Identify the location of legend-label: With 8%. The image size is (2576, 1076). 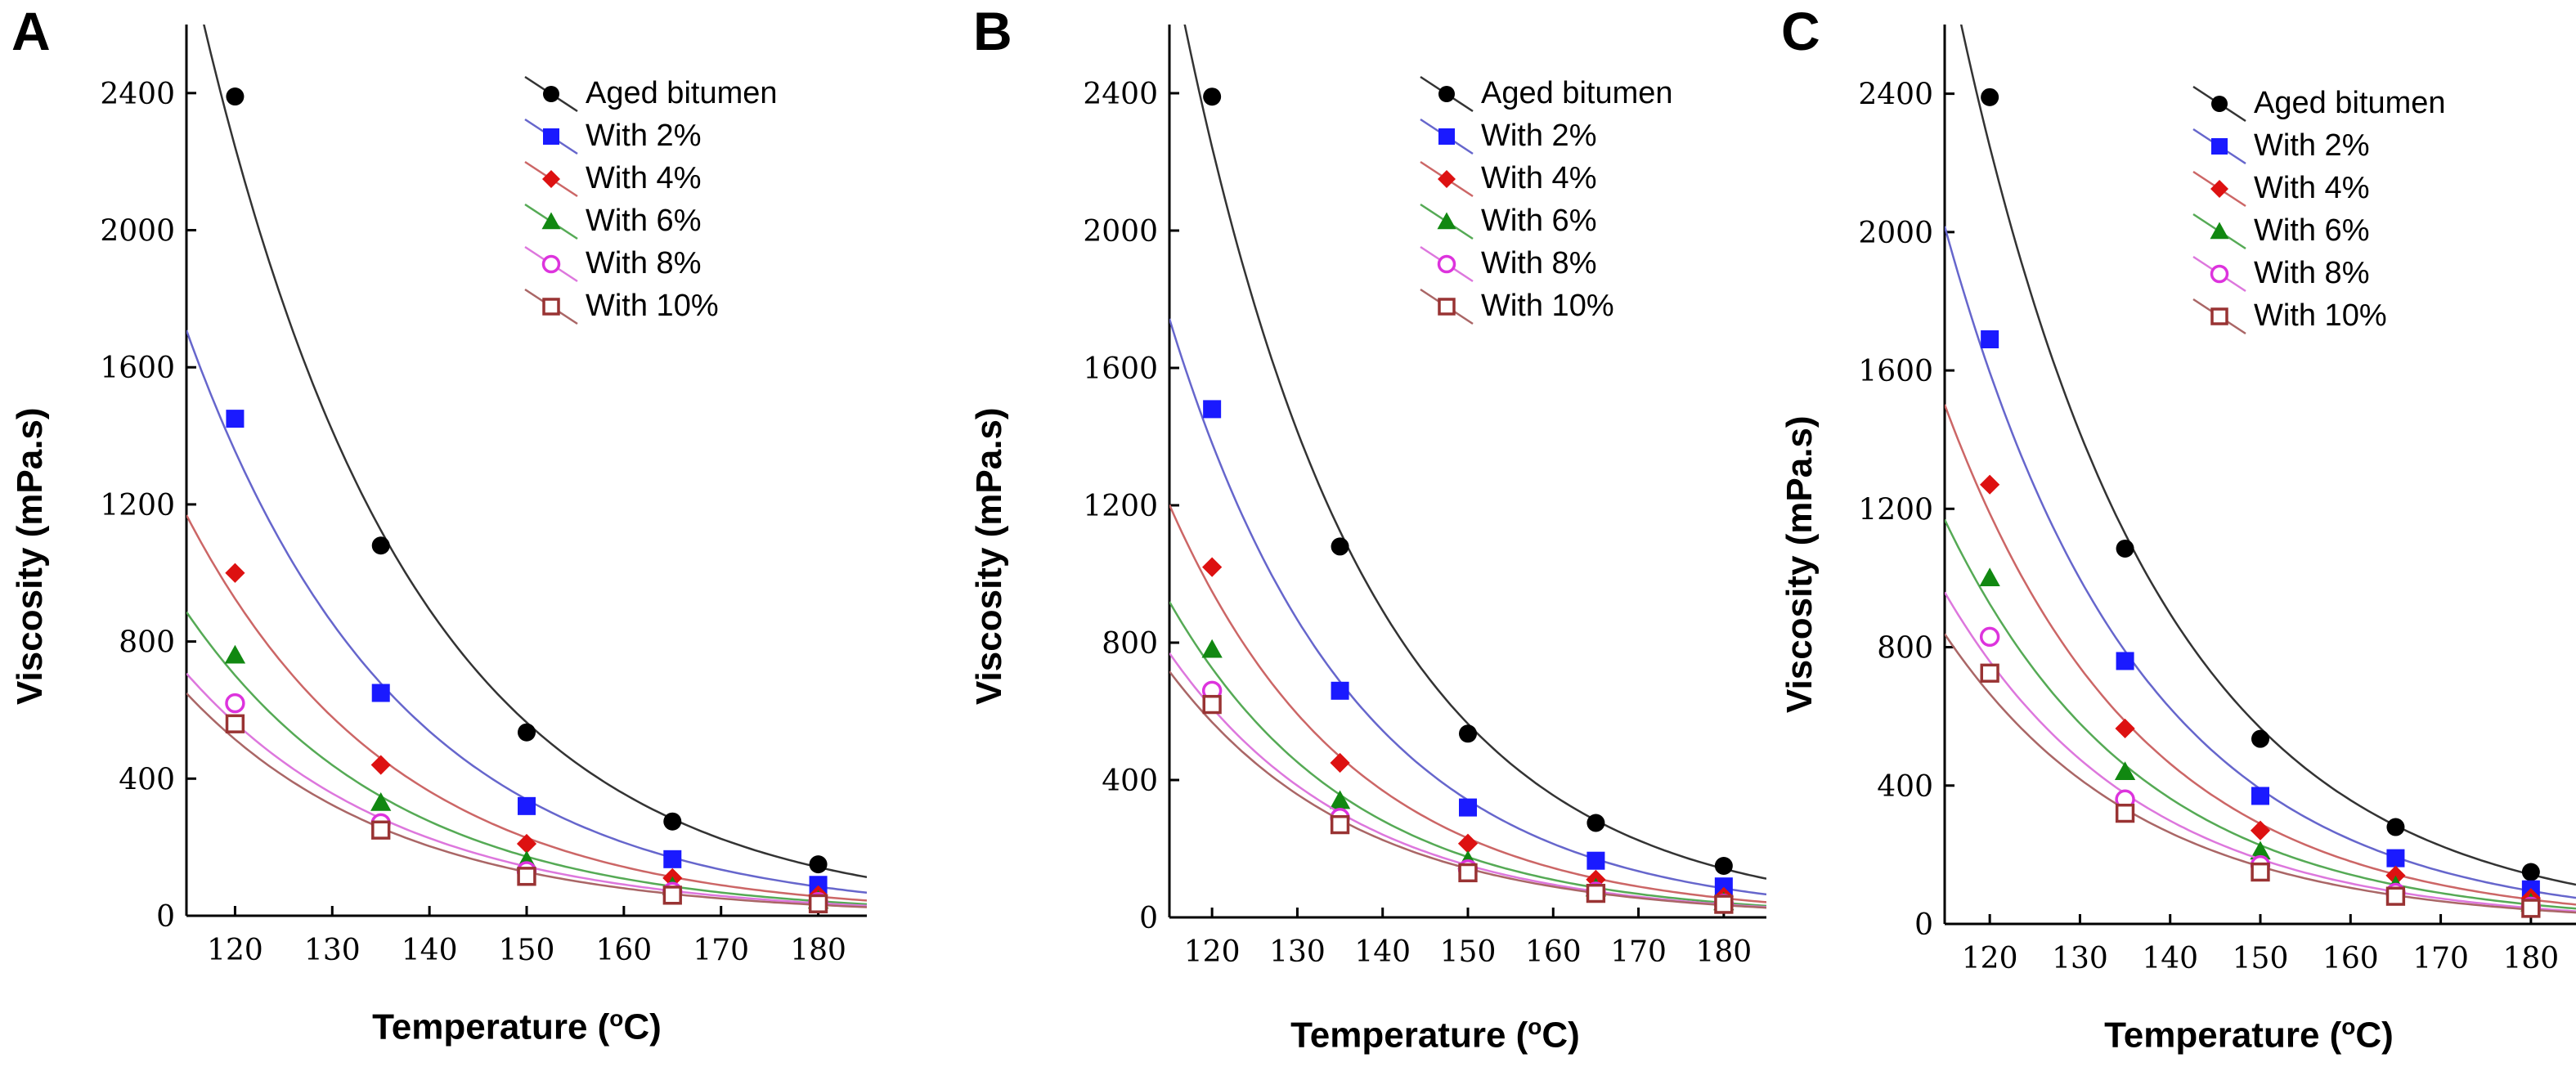
(644, 262).